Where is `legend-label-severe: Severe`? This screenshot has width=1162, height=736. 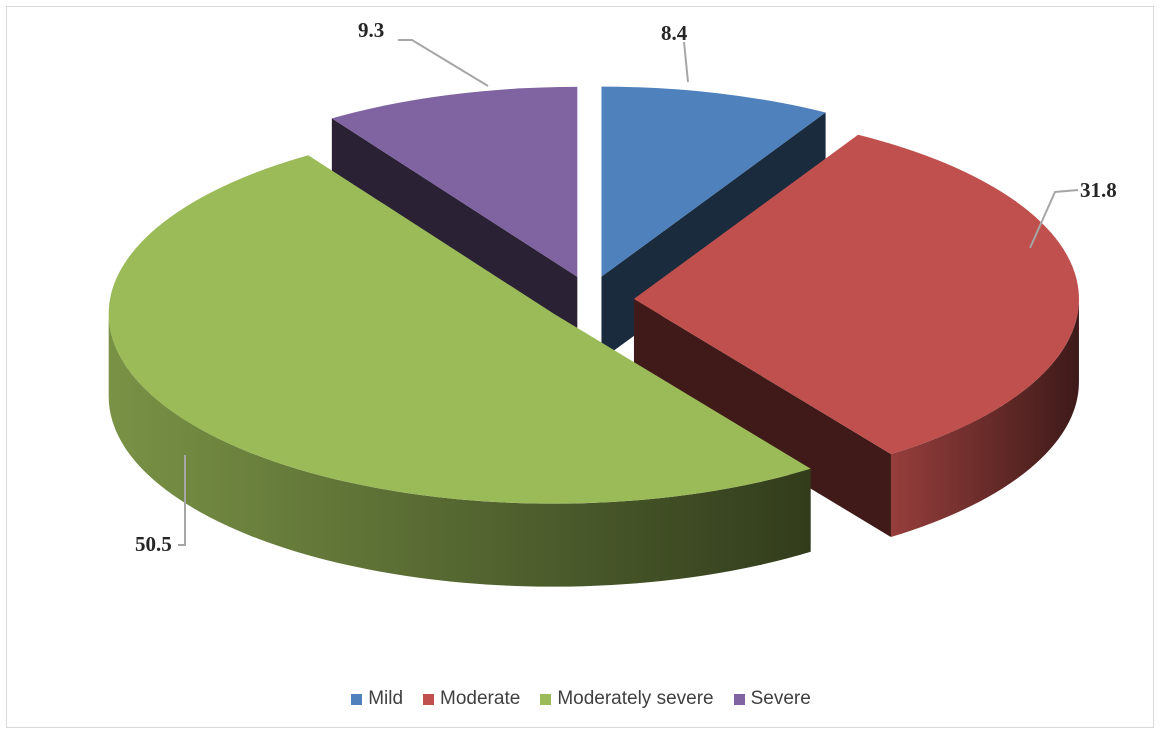
legend-label-severe: Severe is located at coordinates (780, 698).